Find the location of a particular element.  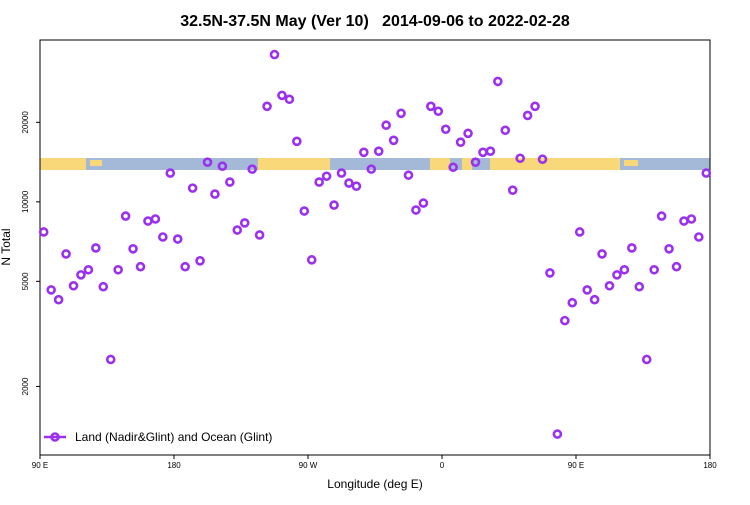

land-ocean-strip is located at coordinates (375, 164).